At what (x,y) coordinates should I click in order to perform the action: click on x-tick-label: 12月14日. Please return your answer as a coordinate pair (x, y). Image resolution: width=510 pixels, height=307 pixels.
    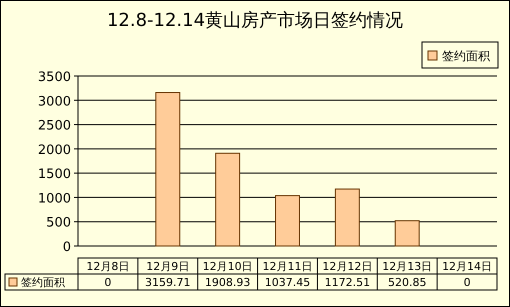
    Looking at the image, I should click on (467, 266).